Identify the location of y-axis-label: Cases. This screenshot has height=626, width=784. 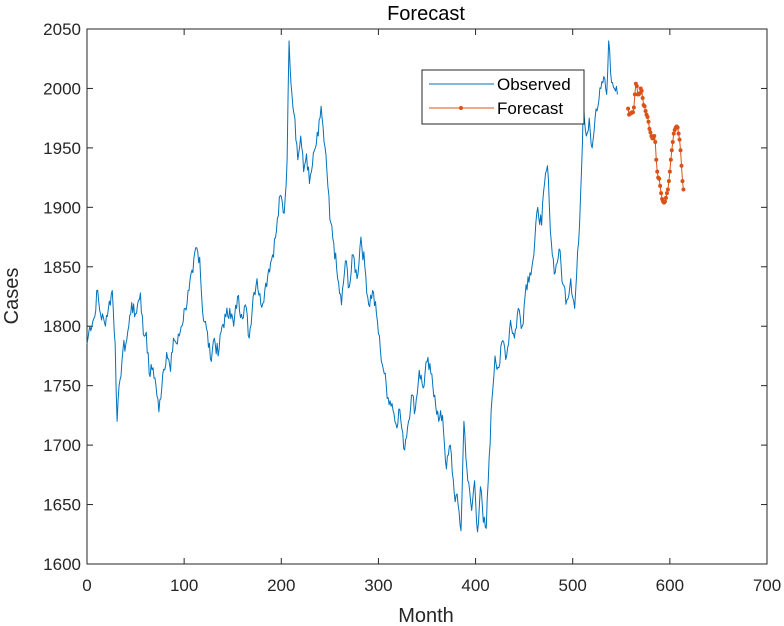
(12, 296).